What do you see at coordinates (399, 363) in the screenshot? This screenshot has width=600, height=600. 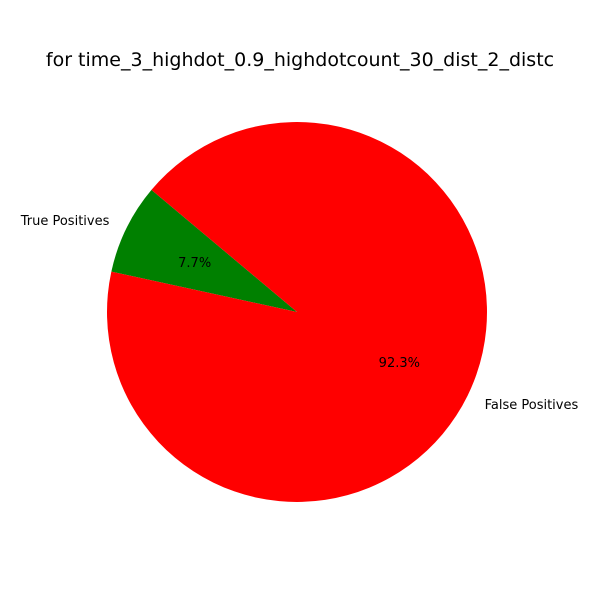 I see `percent-label-false-positives: 92.3%` at bounding box center [399, 363].